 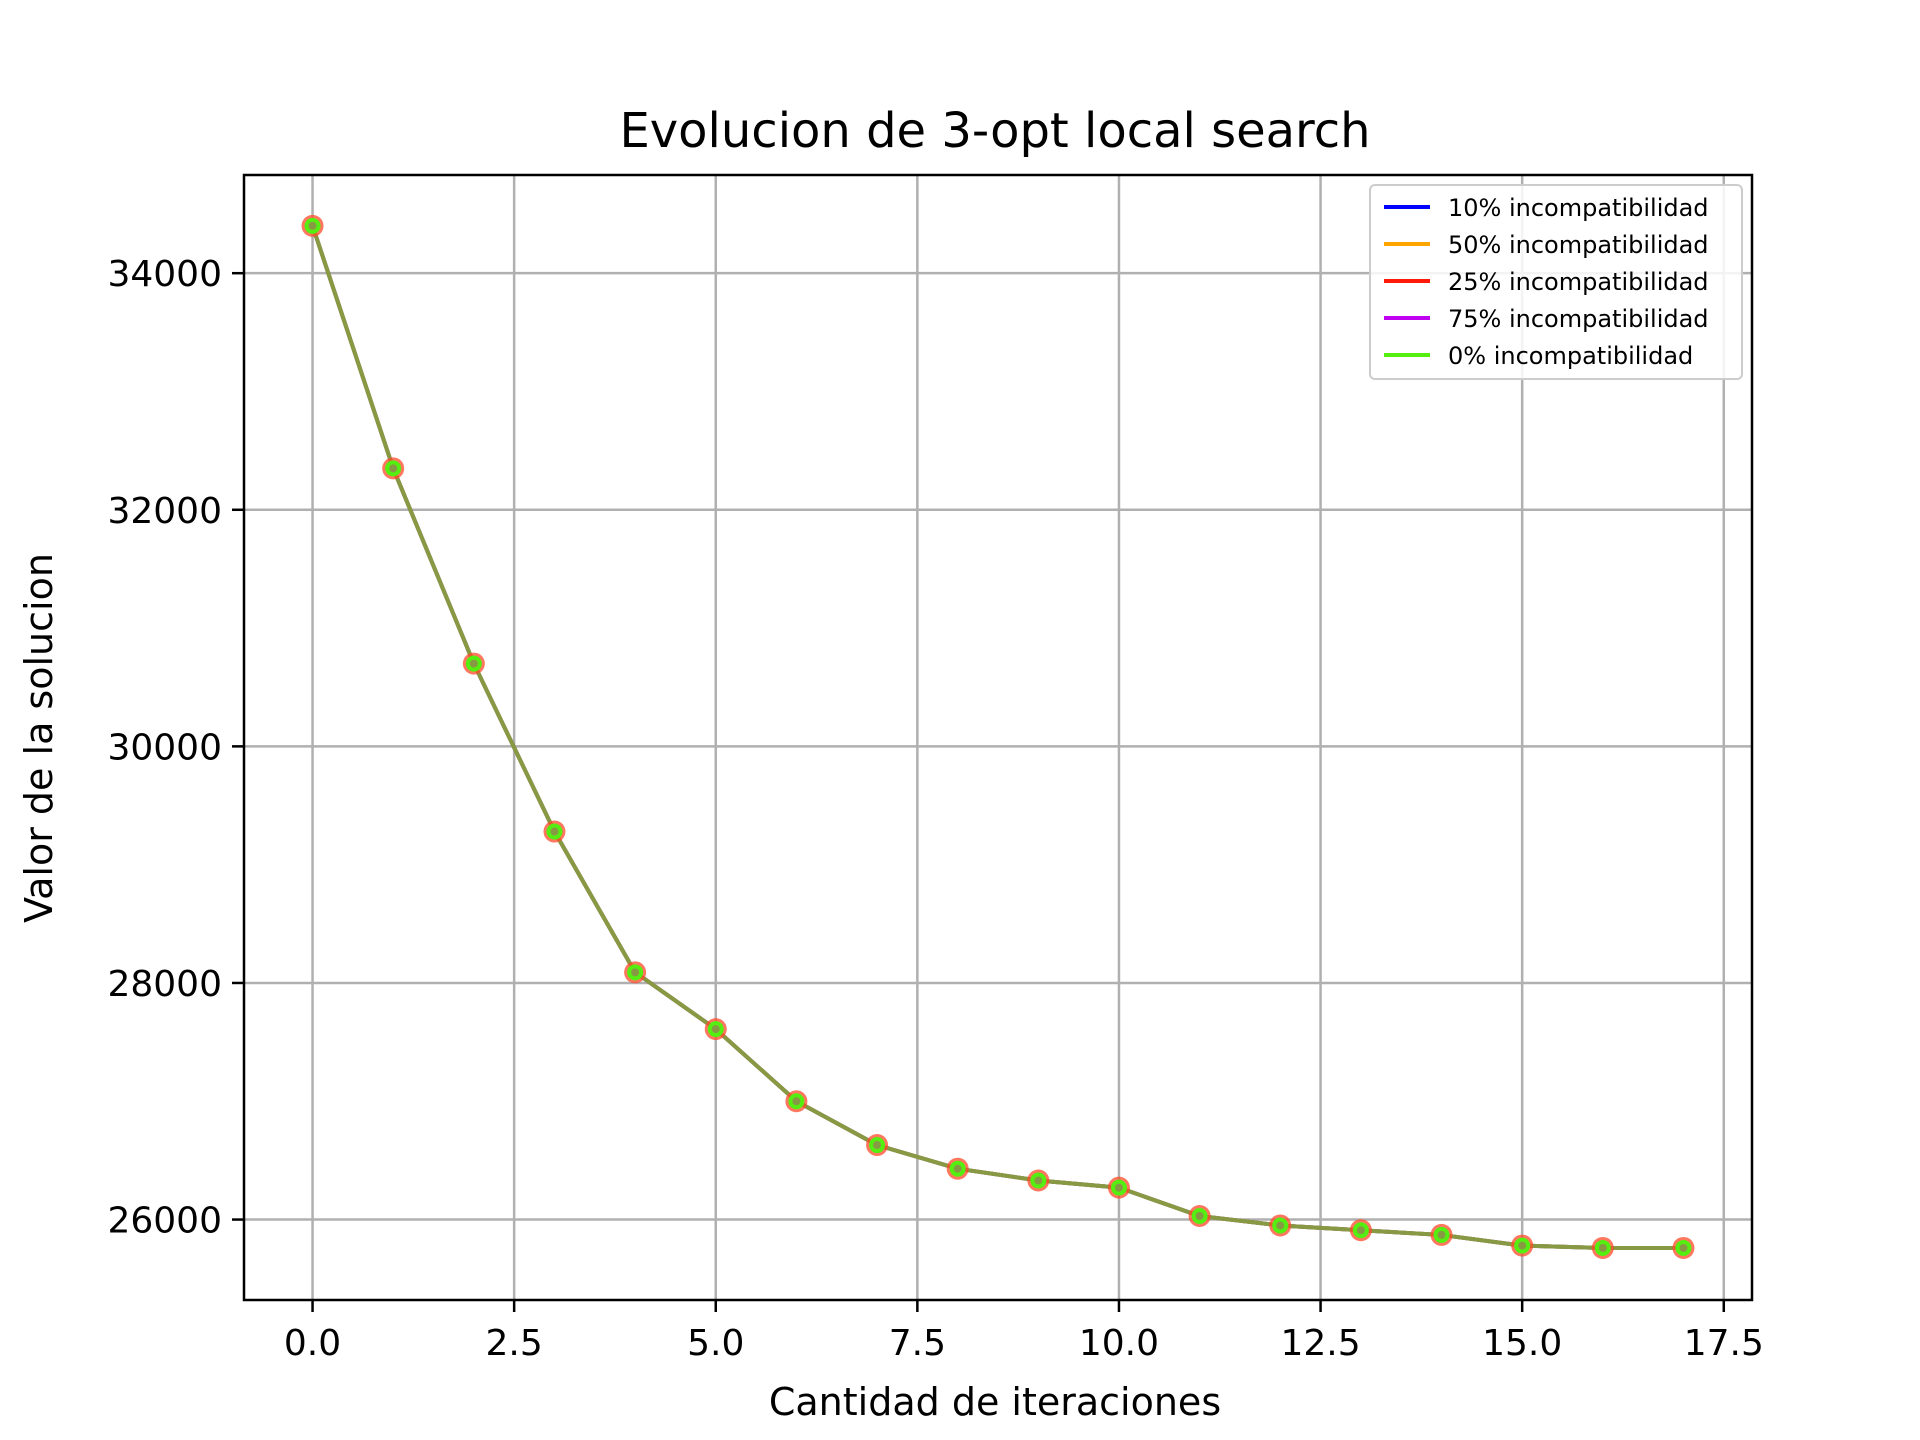 I want to click on legend-label: 25% incompatibilidad, so click(x=1578, y=282).